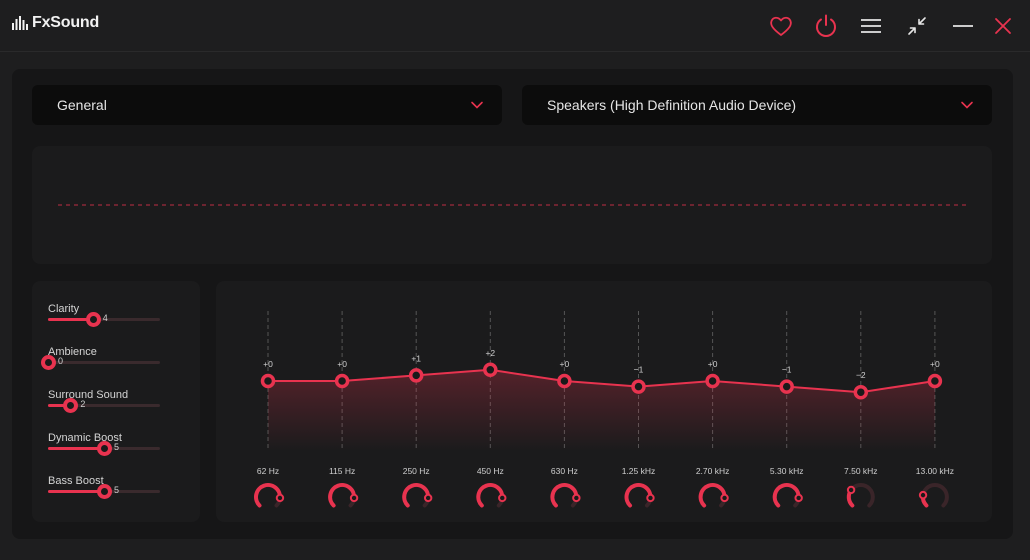 This screenshot has width=1030, height=560. I want to click on effect-label: Dynamic Boost, so click(85, 438).